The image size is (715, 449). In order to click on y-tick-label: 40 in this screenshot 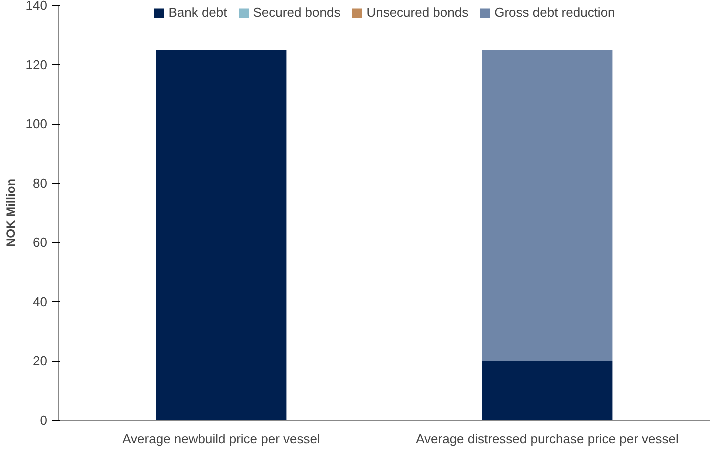, I will do `click(40, 302)`.